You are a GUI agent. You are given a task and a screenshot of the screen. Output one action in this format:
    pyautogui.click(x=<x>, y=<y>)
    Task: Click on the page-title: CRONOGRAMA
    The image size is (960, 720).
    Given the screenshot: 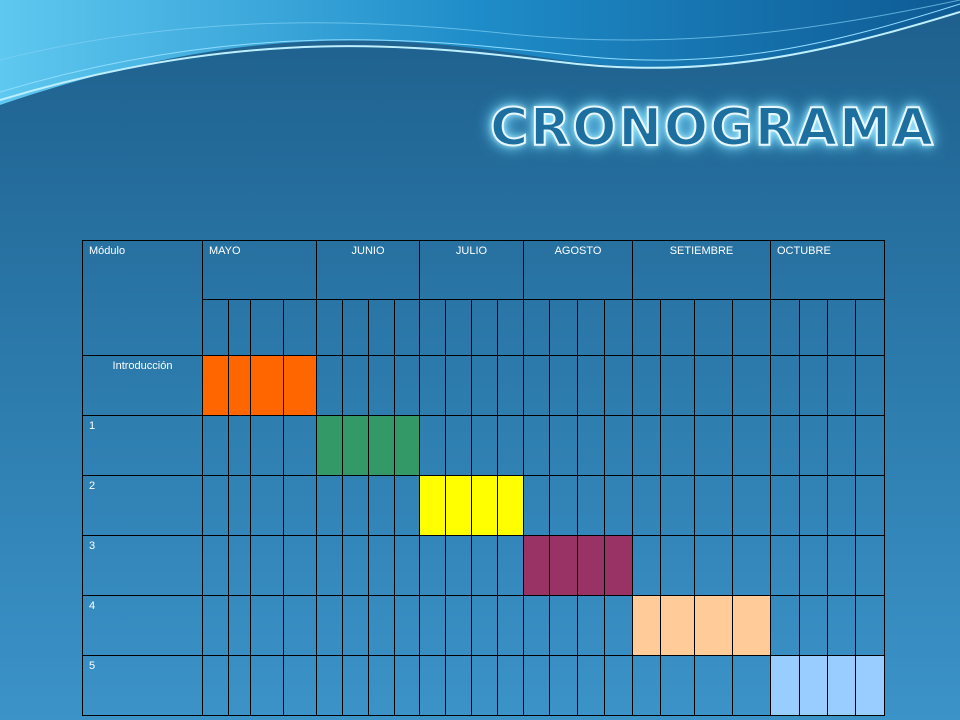 What is the action you would take?
    pyautogui.click(x=712, y=128)
    